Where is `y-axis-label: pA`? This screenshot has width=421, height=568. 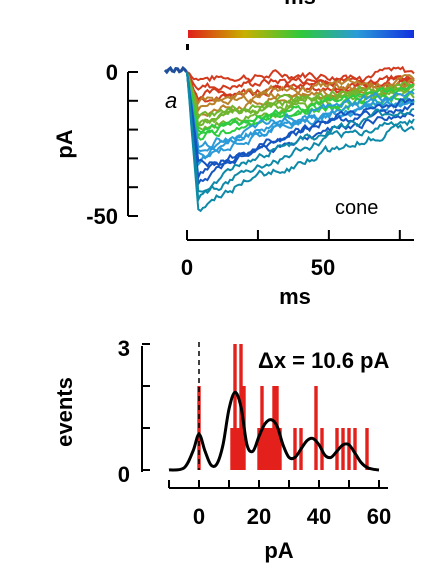 y-axis-label: pA is located at coordinates (64, 143).